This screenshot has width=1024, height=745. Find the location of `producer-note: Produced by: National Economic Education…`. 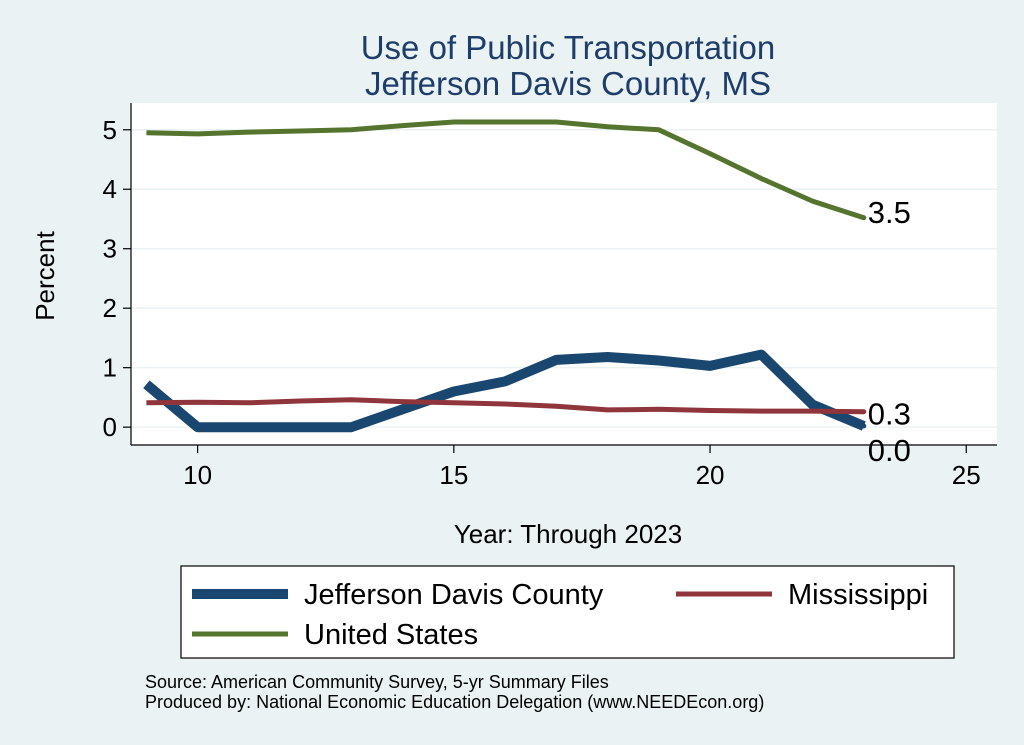

producer-note: Produced by: National Economic Education… is located at coordinates (455, 702).